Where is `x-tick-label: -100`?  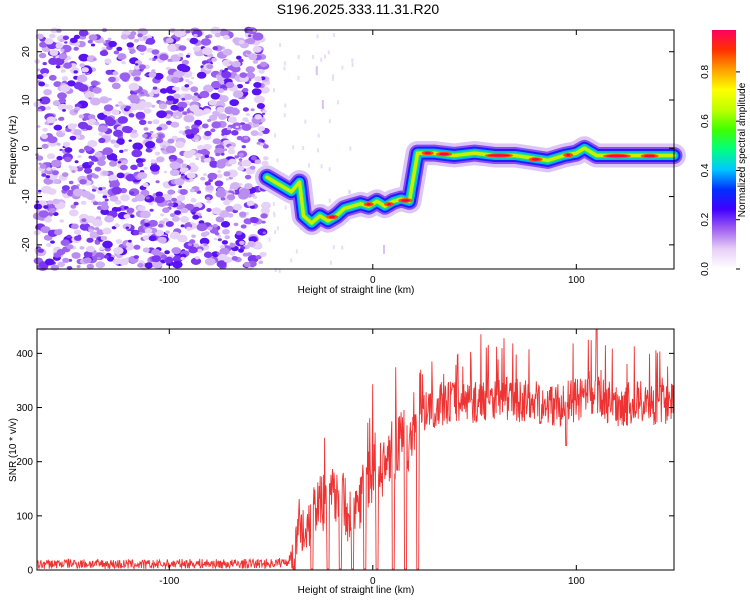 x-tick-label: -100 is located at coordinates (169, 581).